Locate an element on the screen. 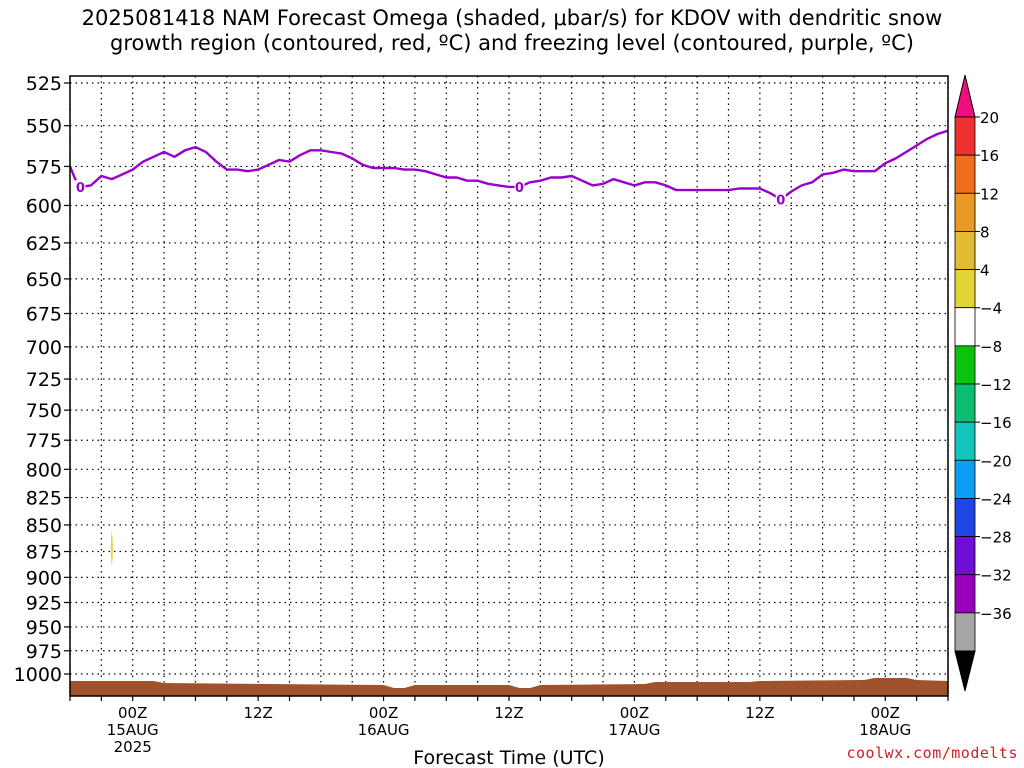 This screenshot has height=768, width=1024. terrain-fill is located at coordinates (509, 687).